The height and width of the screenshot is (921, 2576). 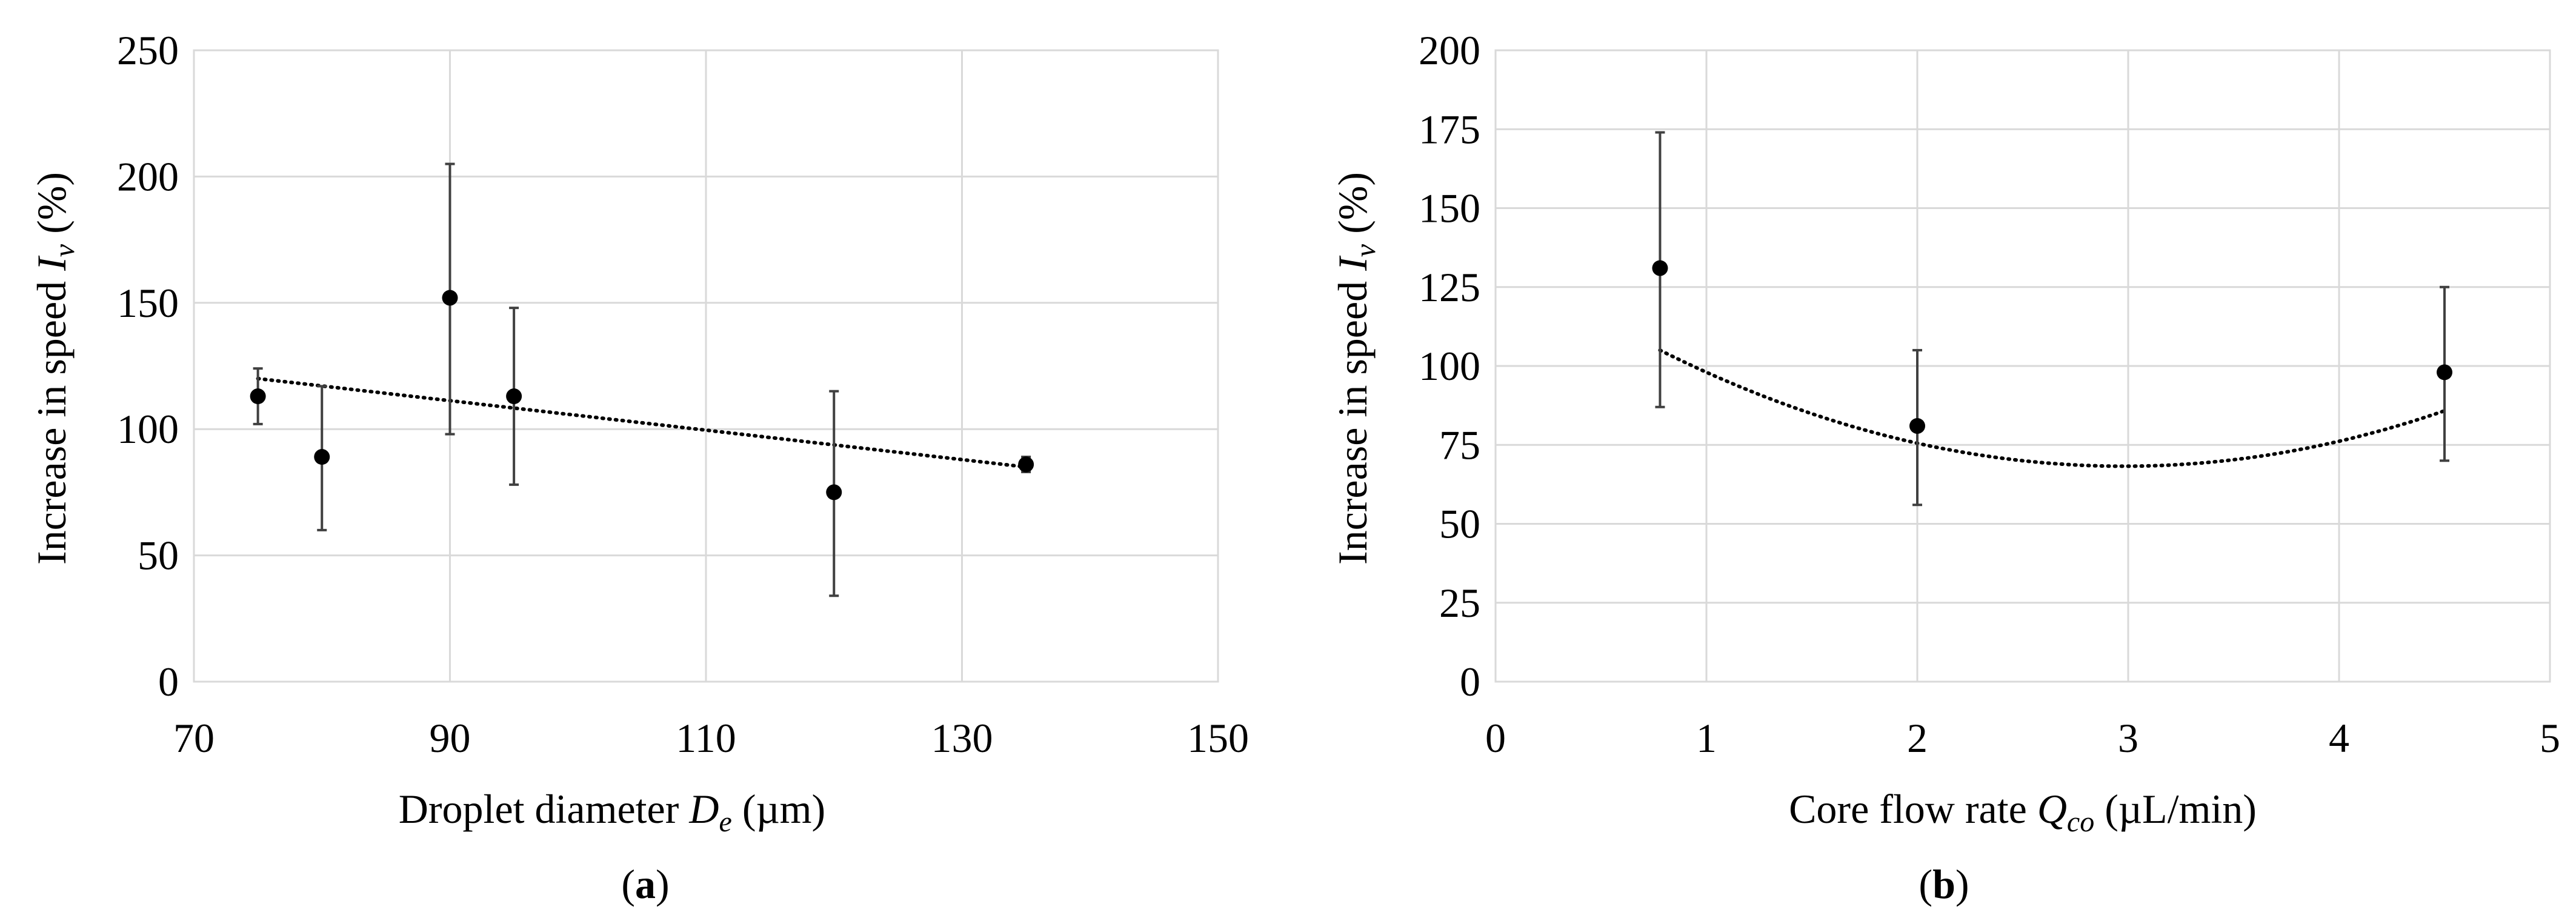 What do you see at coordinates (2022, 738) in the screenshot?
I see `panel-b-x-tick-labels: 0 1 2 3 4 5` at bounding box center [2022, 738].